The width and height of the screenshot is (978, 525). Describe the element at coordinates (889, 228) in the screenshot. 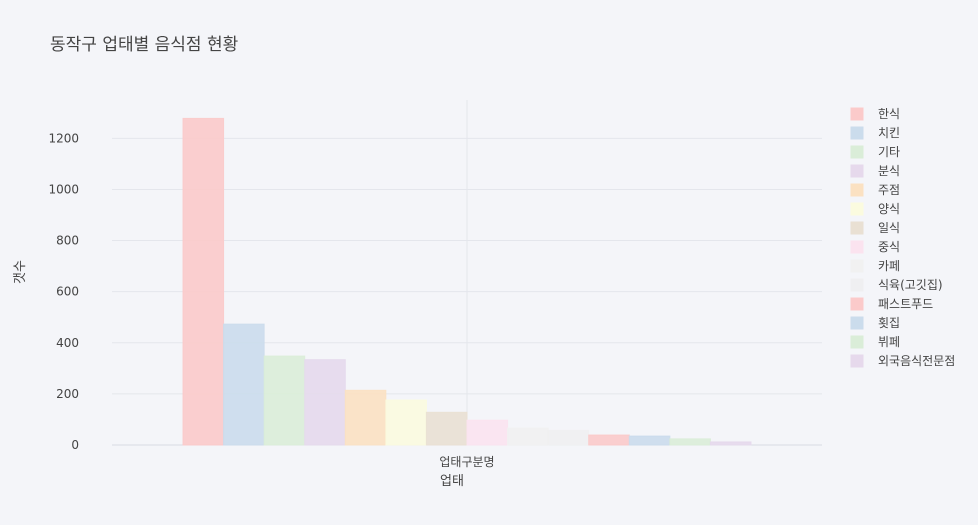

I see `legend-label: 일식` at that location.